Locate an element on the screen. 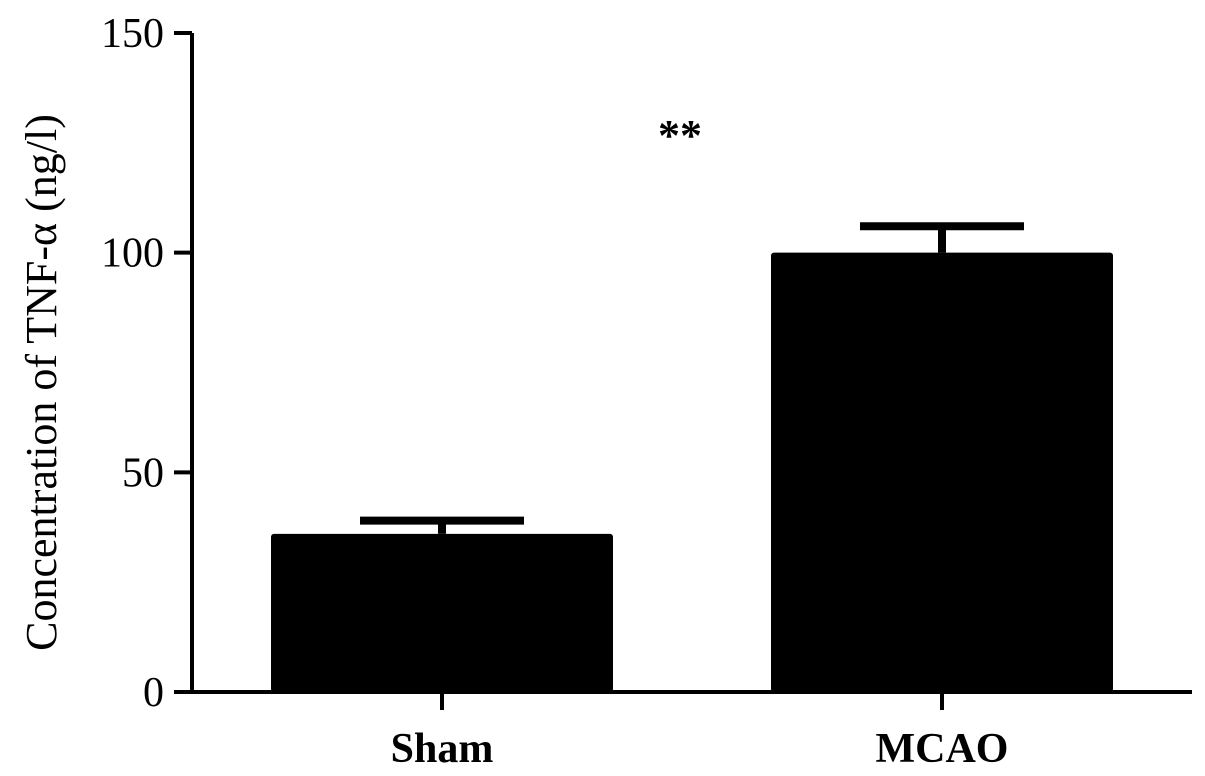 This screenshot has width=1205, height=776. y-tick-label: 150 is located at coordinates (132, 34).